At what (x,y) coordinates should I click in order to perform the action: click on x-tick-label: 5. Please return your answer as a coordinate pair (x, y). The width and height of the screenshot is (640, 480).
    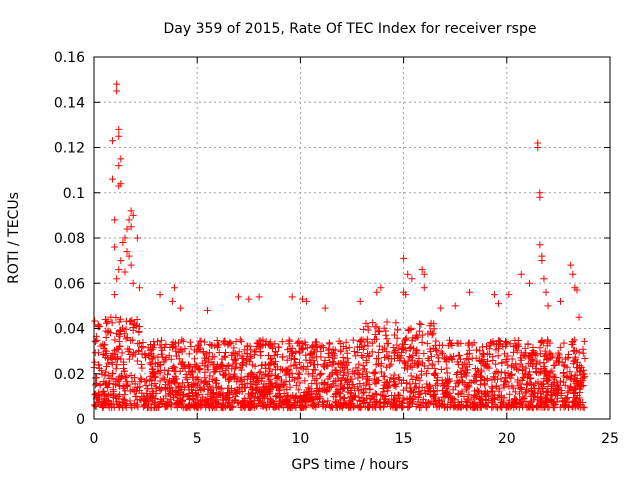
    Looking at the image, I should click on (197, 439).